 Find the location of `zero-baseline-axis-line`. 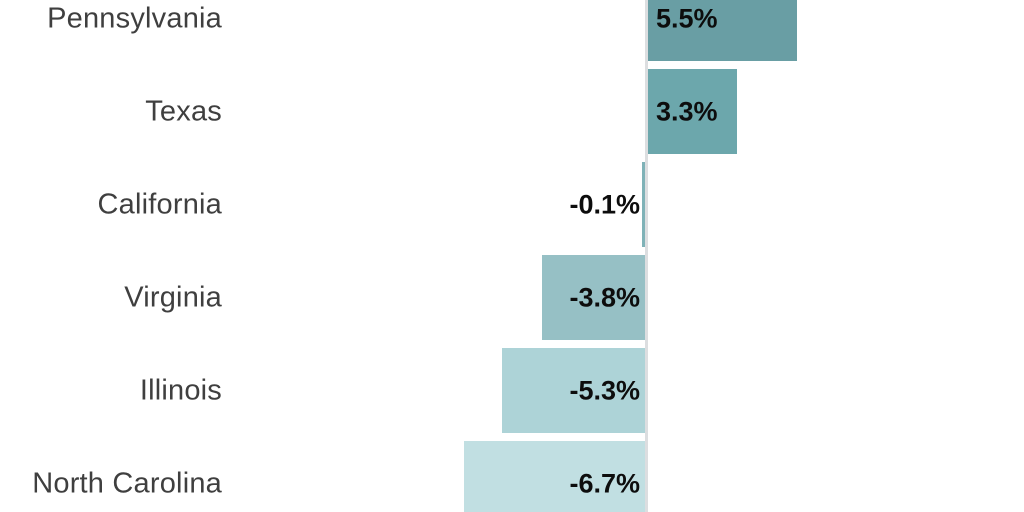

zero-baseline-axis-line is located at coordinates (646, 256).